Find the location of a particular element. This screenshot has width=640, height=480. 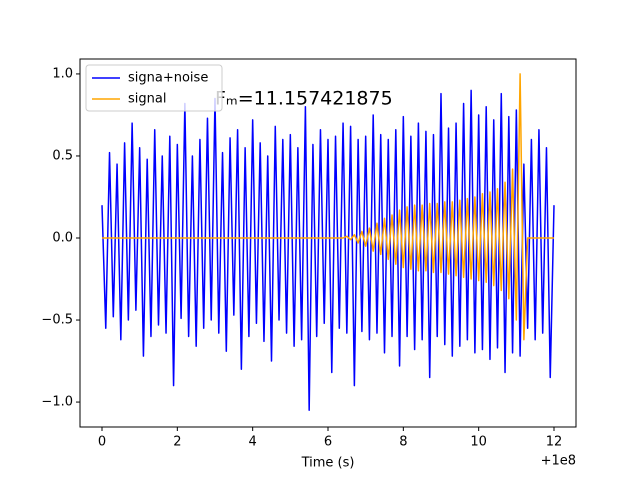

x-tick-label: 0 is located at coordinates (102, 442).